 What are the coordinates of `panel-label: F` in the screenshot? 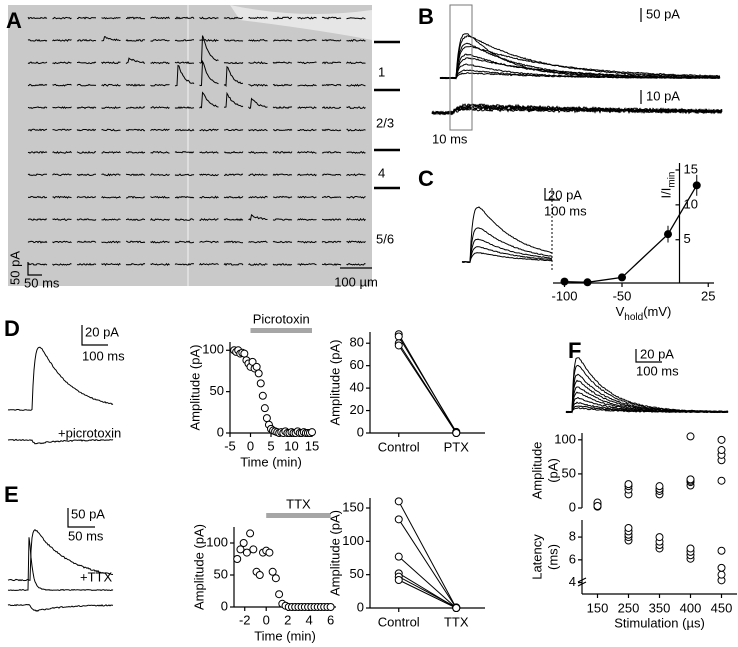 It's located at (574, 350).